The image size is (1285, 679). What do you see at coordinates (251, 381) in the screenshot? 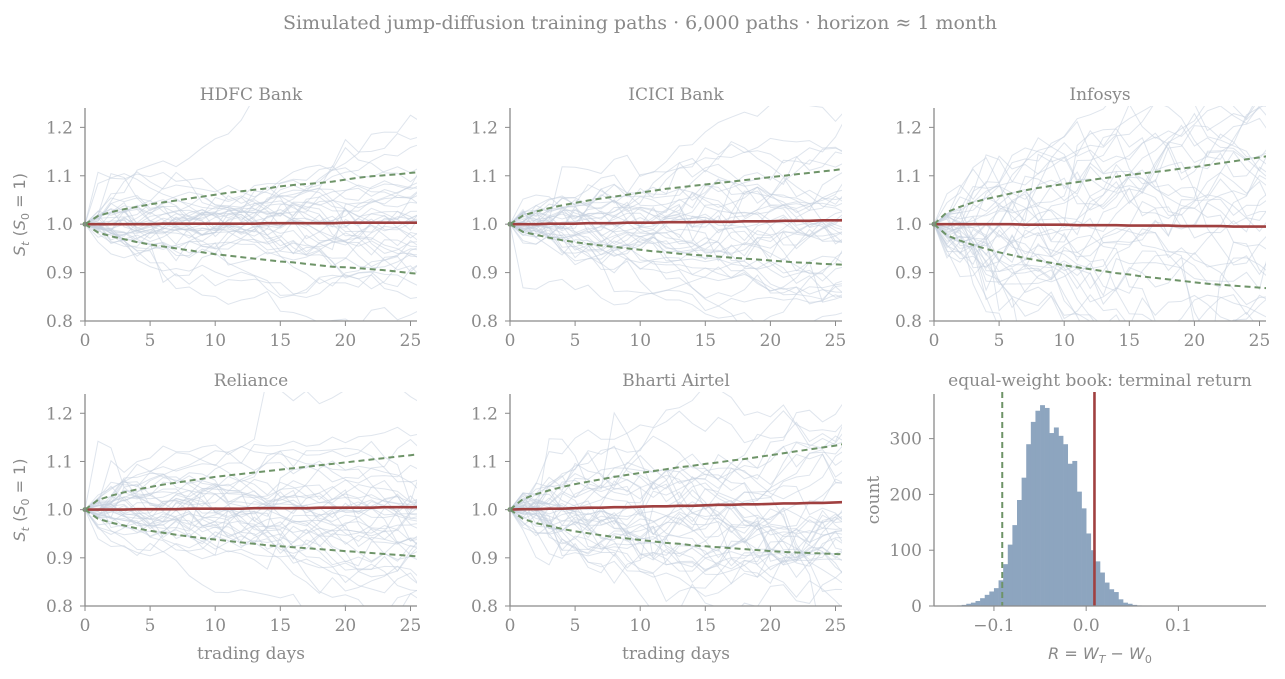
I see `panel-title: Reliance` at bounding box center [251, 381].